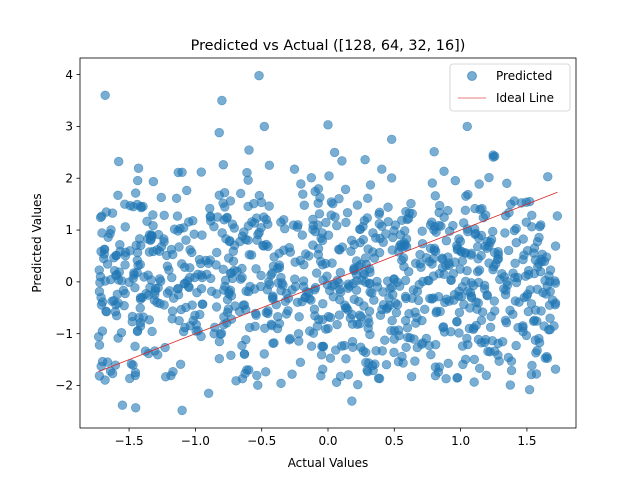 This screenshot has width=640, height=480. Describe the element at coordinates (64, 386) in the screenshot. I see `y-tick-label: −2` at that location.